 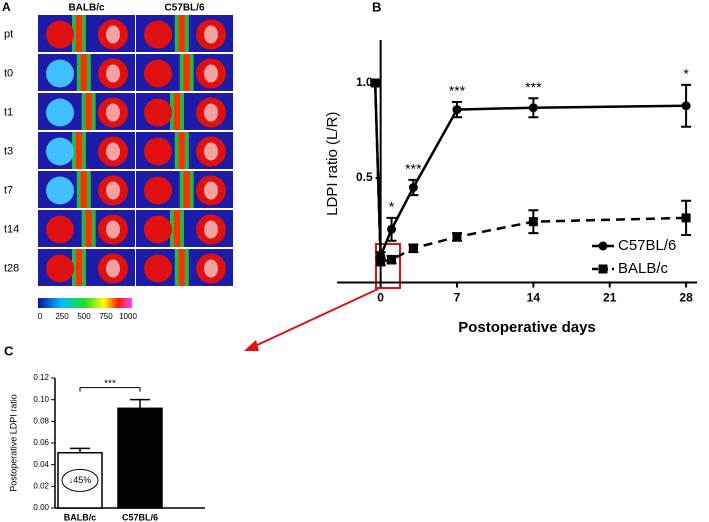 What do you see at coordinates (8, 73) in the screenshot?
I see `row-label: t0` at bounding box center [8, 73].